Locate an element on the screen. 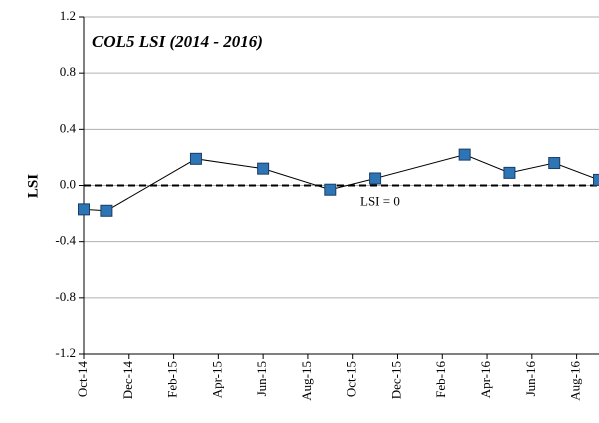 Image resolution: width=599 pixels, height=423 pixels. y-tick-label: 0.0 is located at coordinates (68, 183).